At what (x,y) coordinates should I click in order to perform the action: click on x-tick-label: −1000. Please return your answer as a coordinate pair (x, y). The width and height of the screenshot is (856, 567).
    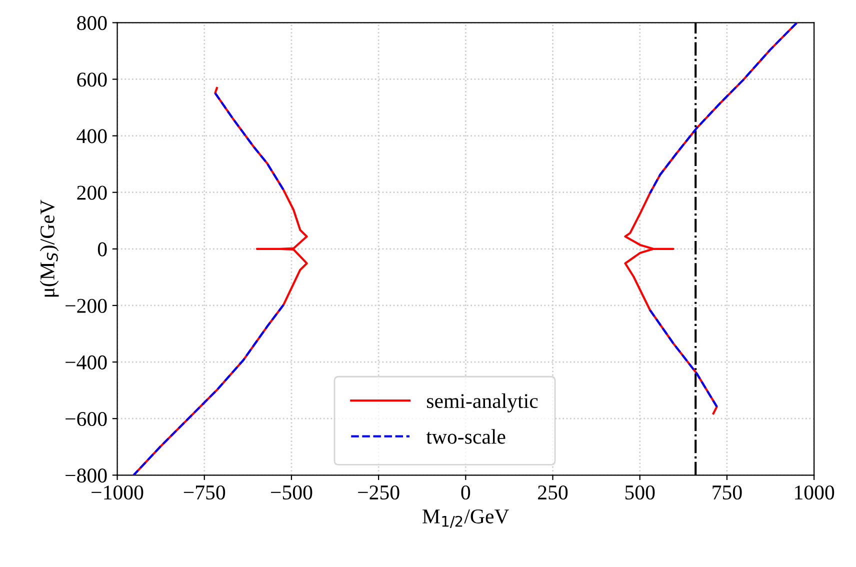
    Looking at the image, I should click on (118, 492).